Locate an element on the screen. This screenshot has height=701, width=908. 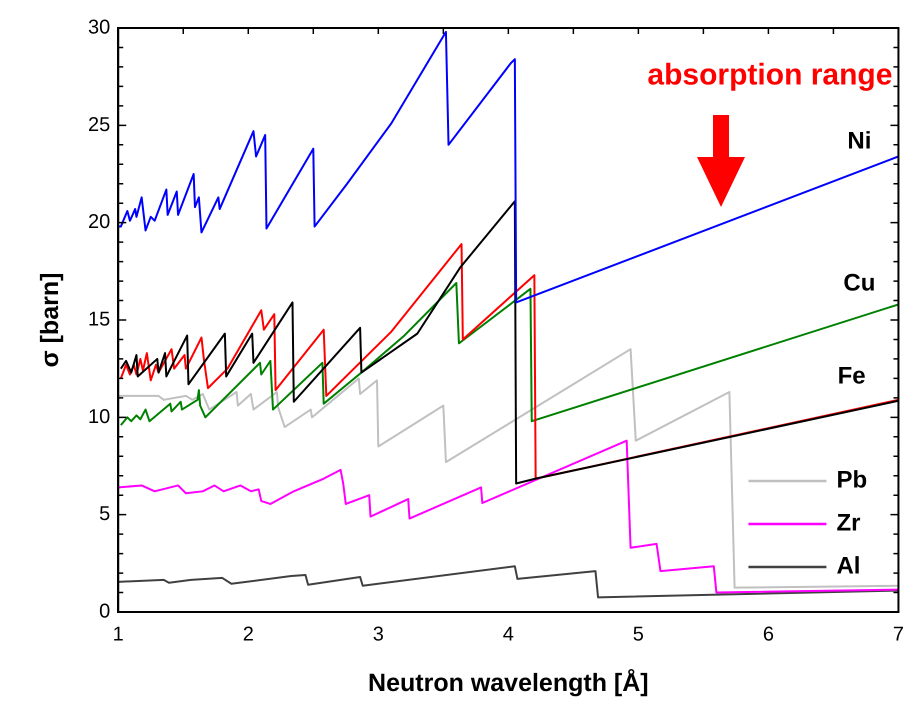
y-tick-label: 10 is located at coordinates (99, 417).